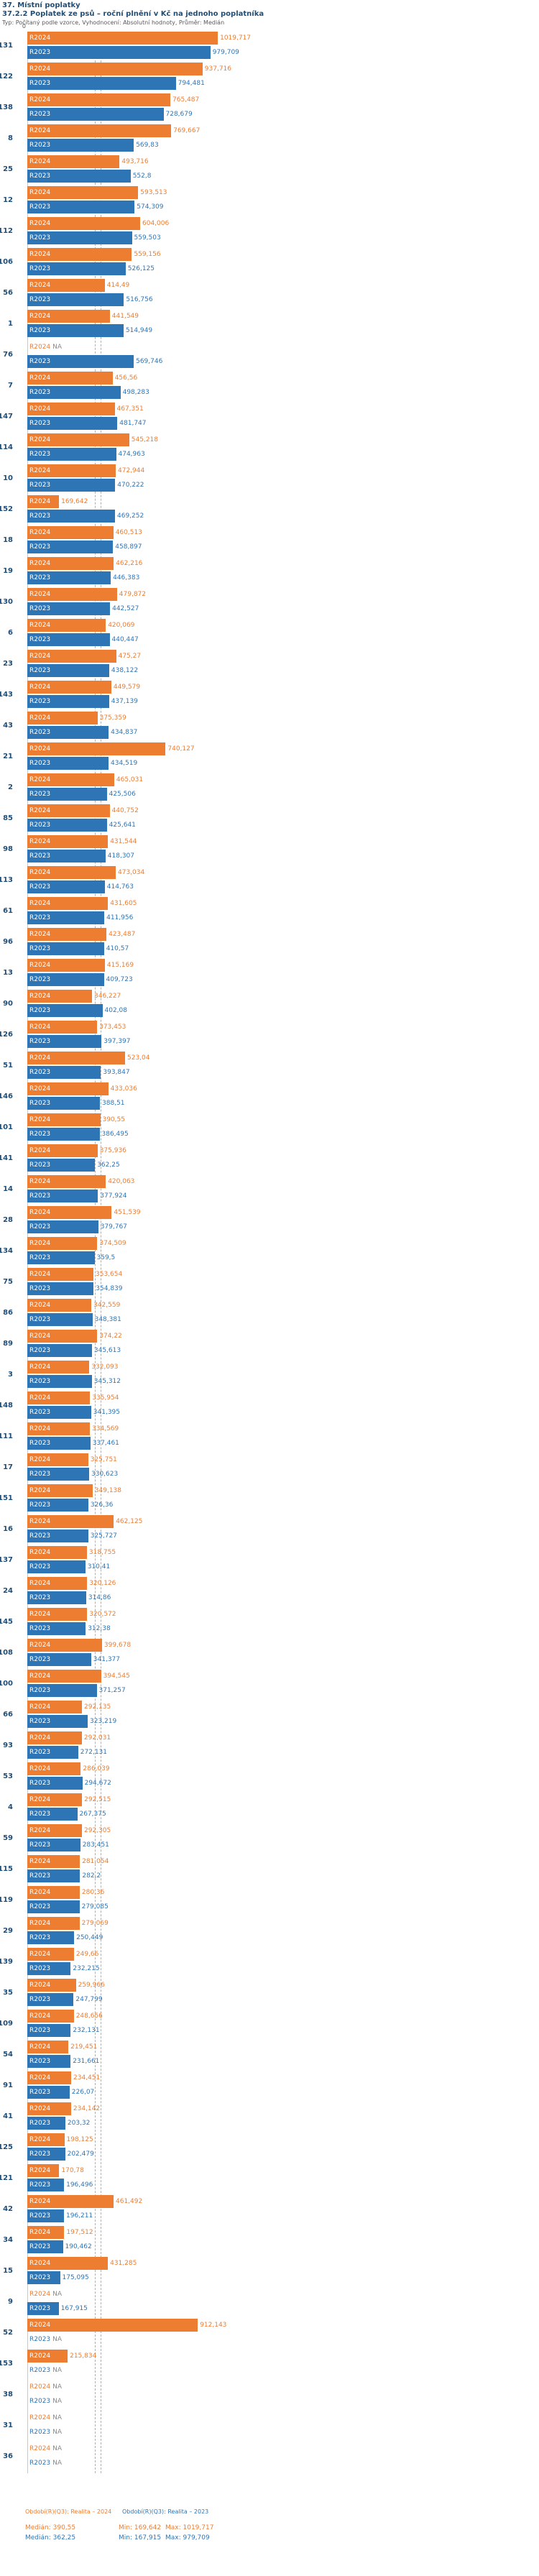  What do you see at coordinates (269, 1376) in the screenshot?
I see `bar-group-3: 3 R2024 332,093 R2023 345,312` at bounding box center [269, 1376].